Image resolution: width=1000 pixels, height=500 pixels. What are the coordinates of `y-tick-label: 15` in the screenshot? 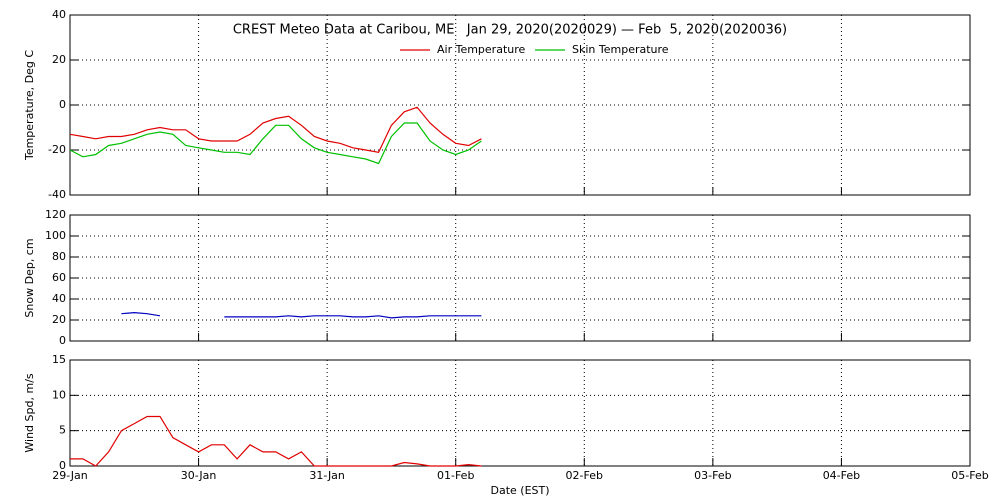 It's located at (59, 359).